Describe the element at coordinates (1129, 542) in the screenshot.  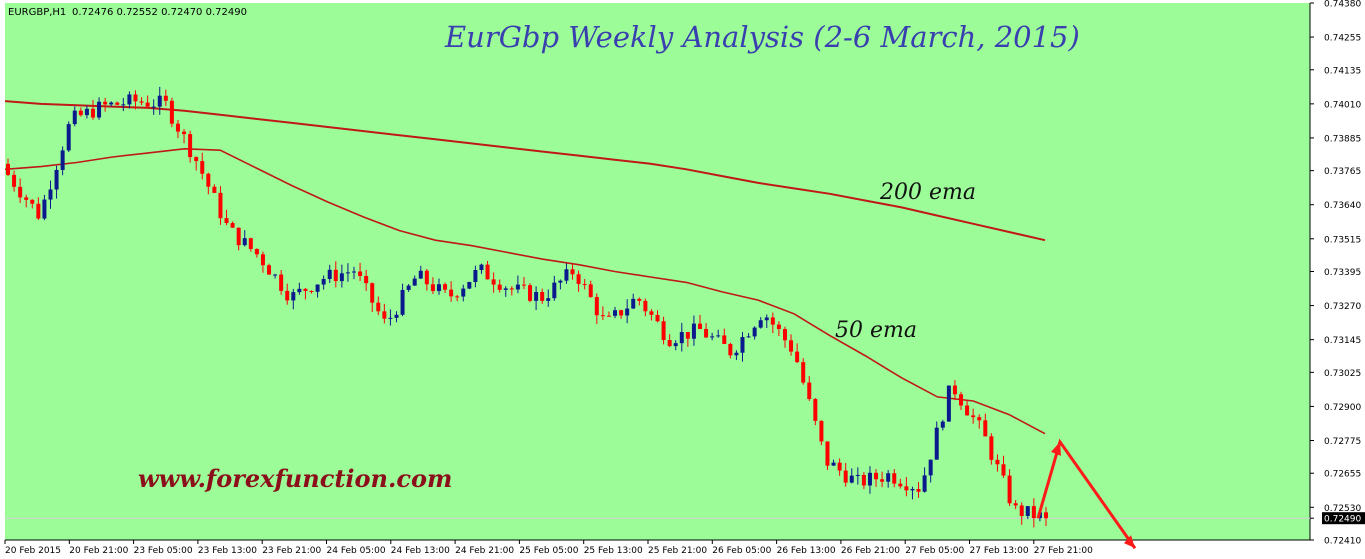
I see `projection-arrowhead-down` at that location.